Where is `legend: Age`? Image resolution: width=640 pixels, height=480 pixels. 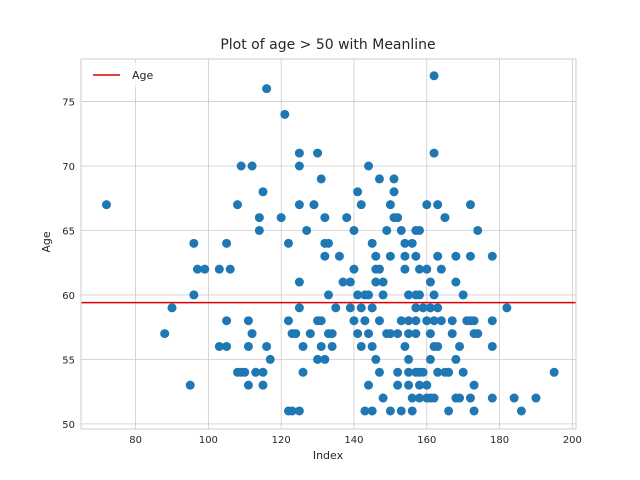 legend: Age is located at coordinates (124, 75).